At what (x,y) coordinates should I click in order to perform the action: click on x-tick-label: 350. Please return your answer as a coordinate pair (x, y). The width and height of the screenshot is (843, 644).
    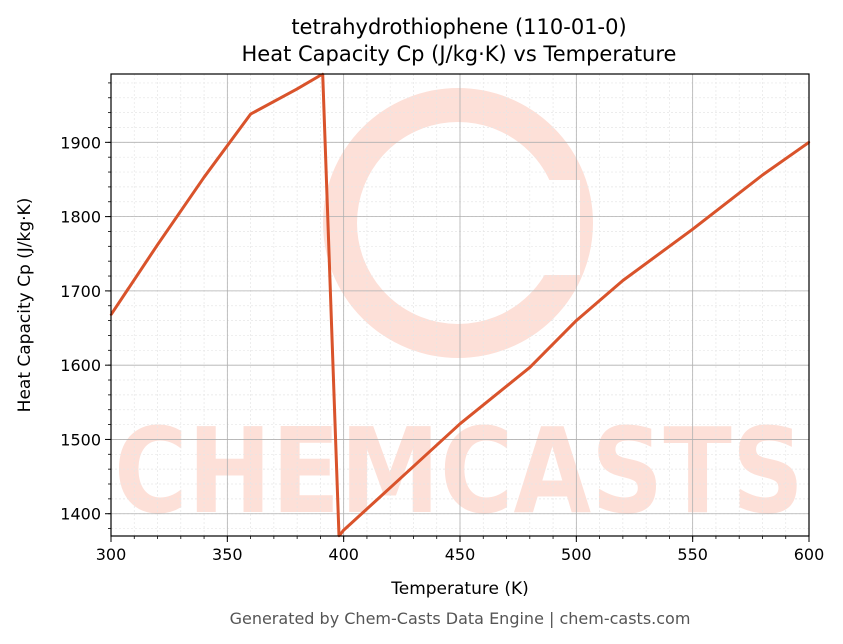
    Looking at the image, I should click on (227, 554).